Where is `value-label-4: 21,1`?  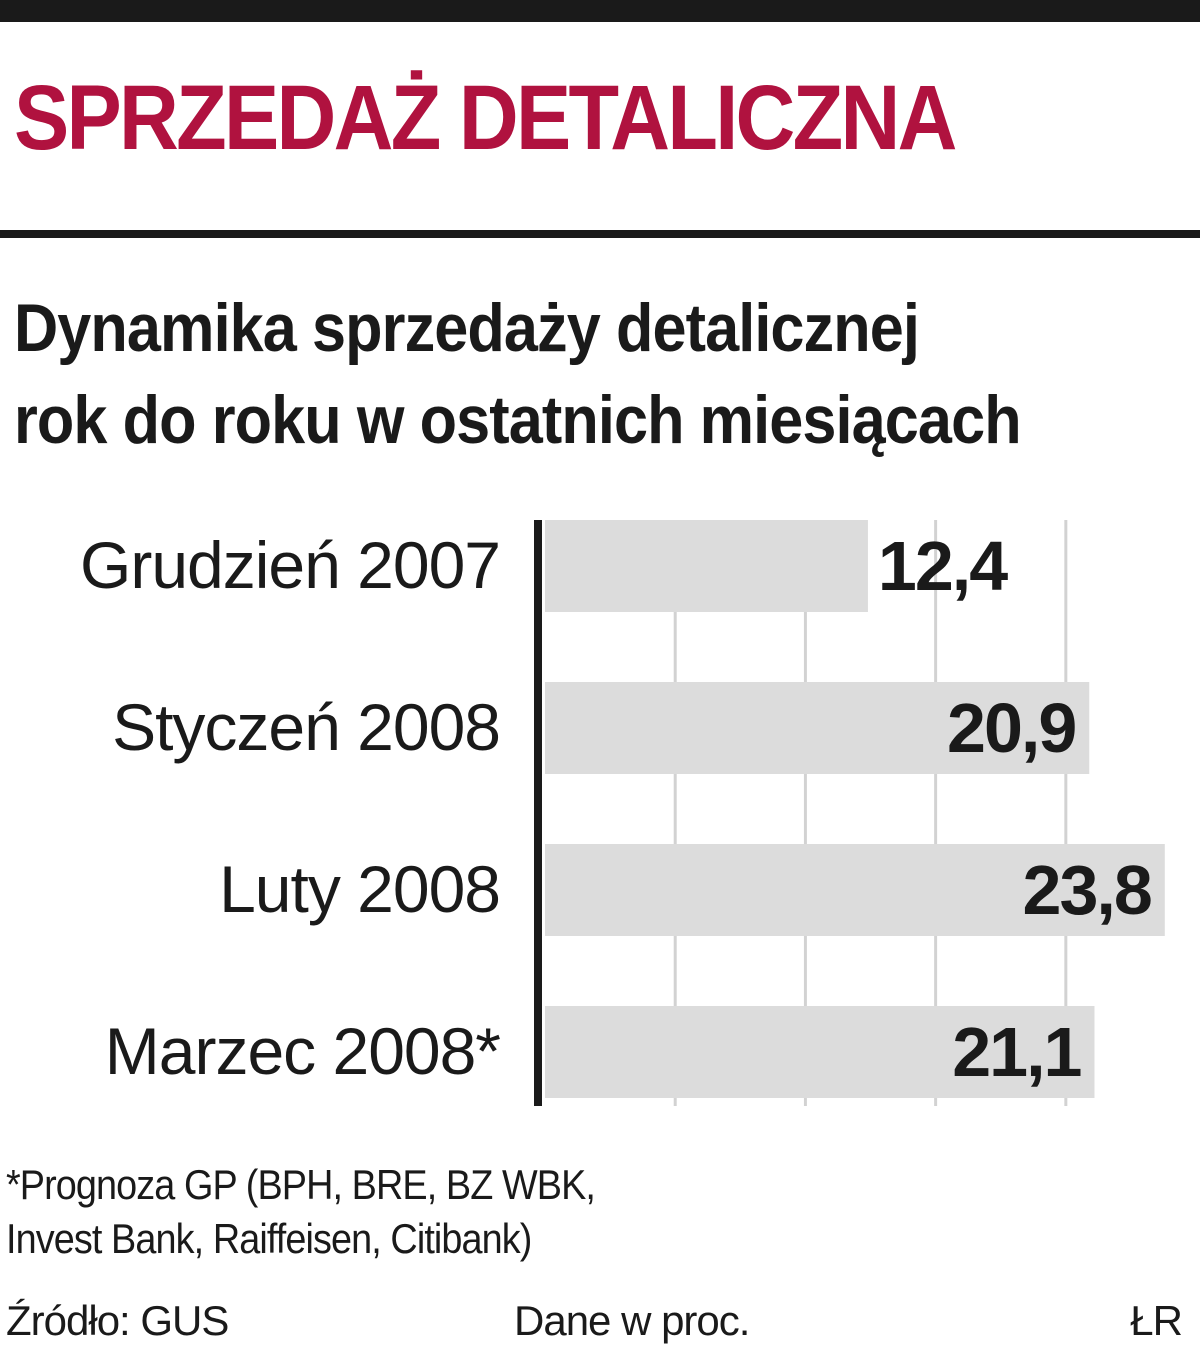 value-label-4: 21,1 is located at coordinates (1016, 1052).